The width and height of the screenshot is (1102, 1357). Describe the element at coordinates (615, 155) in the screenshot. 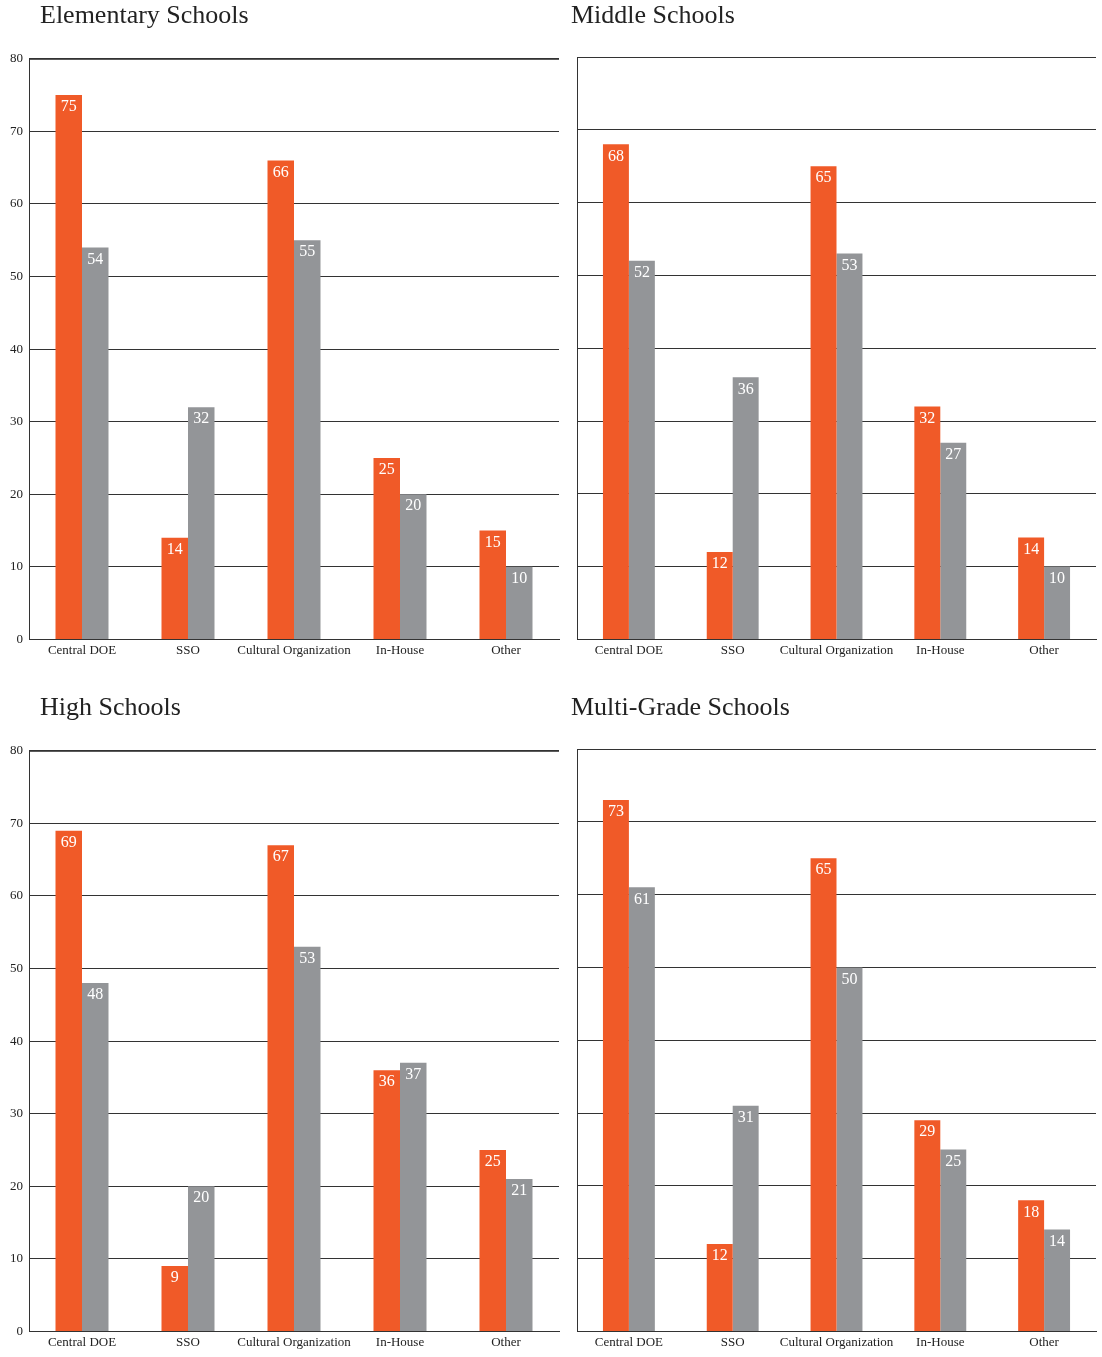

I see `data-label: 68` at that location.